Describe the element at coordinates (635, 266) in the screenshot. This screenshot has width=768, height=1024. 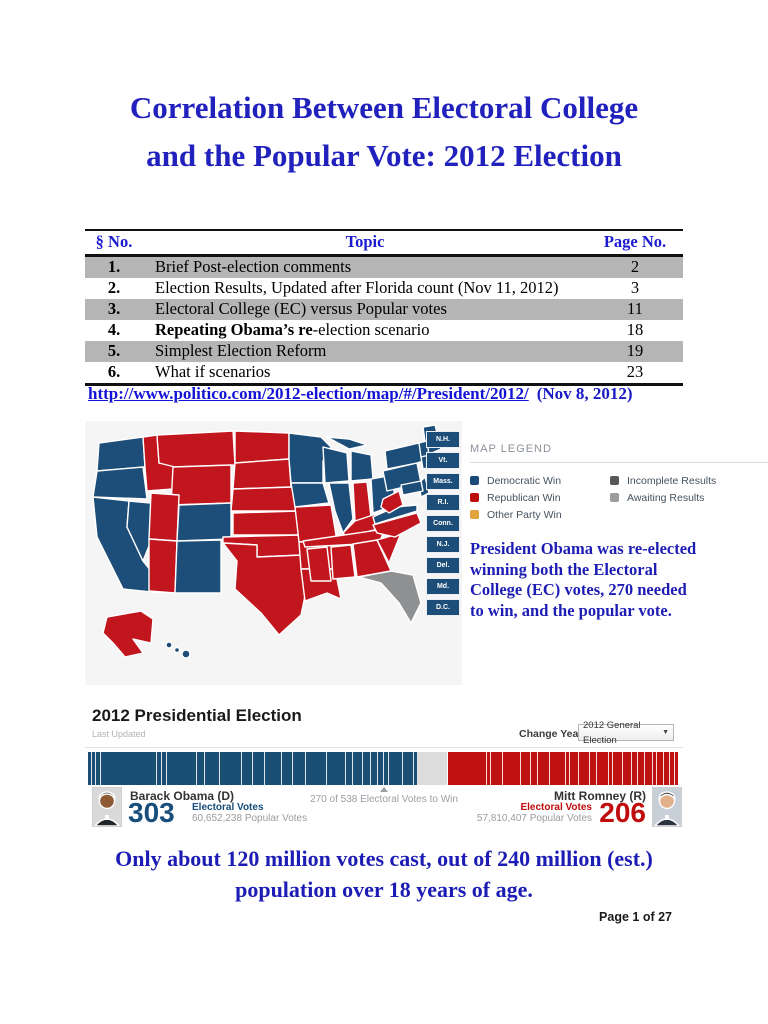
I see `toc-row-page: 2` at that location.